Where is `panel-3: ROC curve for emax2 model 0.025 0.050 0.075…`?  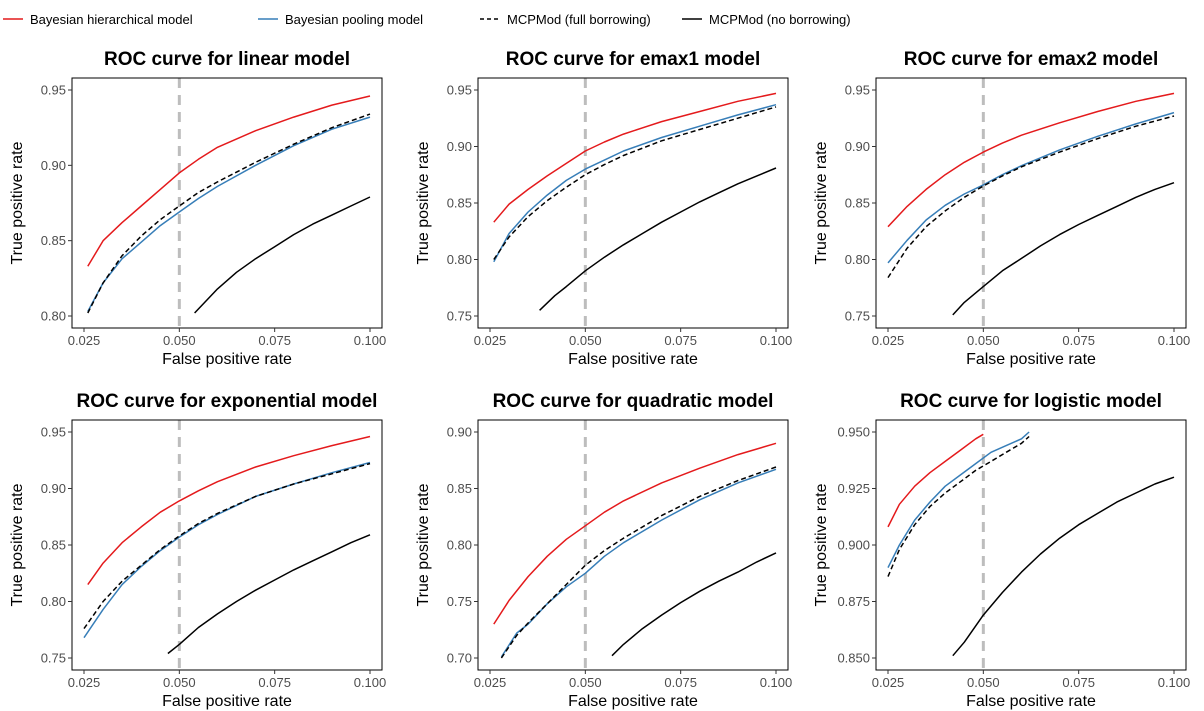
panel-3: ROC curve for emax2 model 0.025 0.050 0.075… is located at coordinates (1001, 208).